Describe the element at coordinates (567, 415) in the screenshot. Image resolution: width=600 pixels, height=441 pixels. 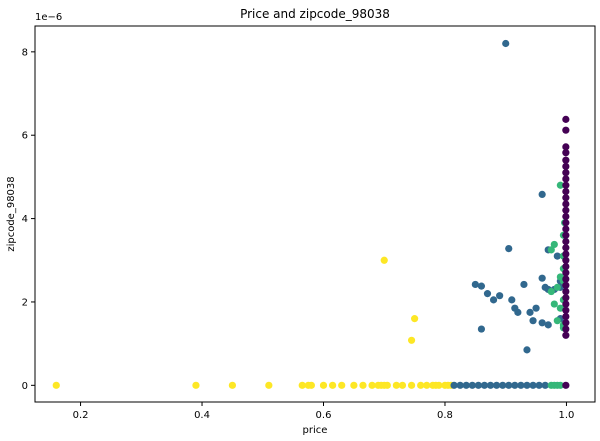
I see `x-tick-label: 1.0` at that location.